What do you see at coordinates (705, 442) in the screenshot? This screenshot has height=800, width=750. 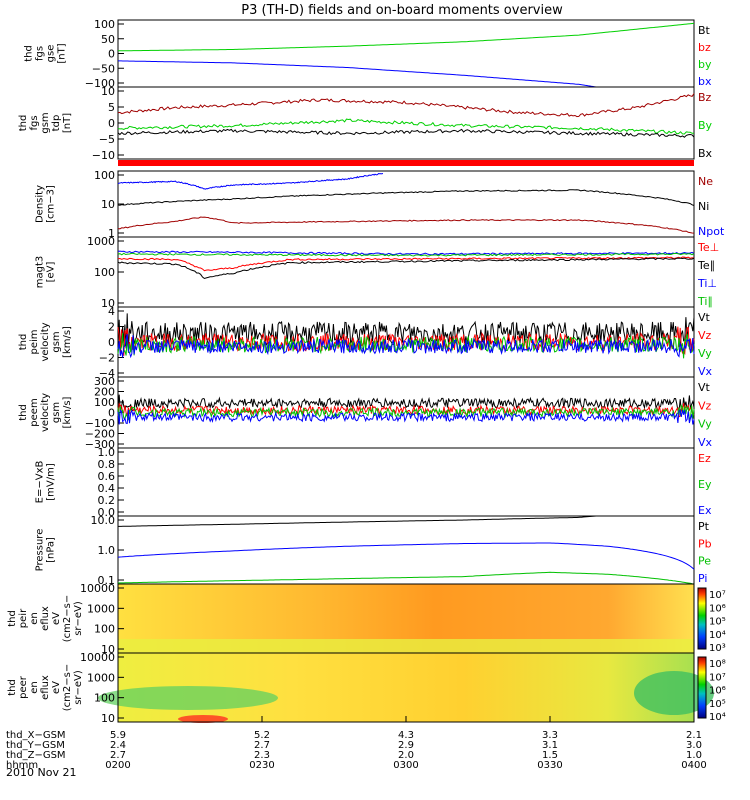 I see `legend-3: Vx` at bounding box center [705, 442].